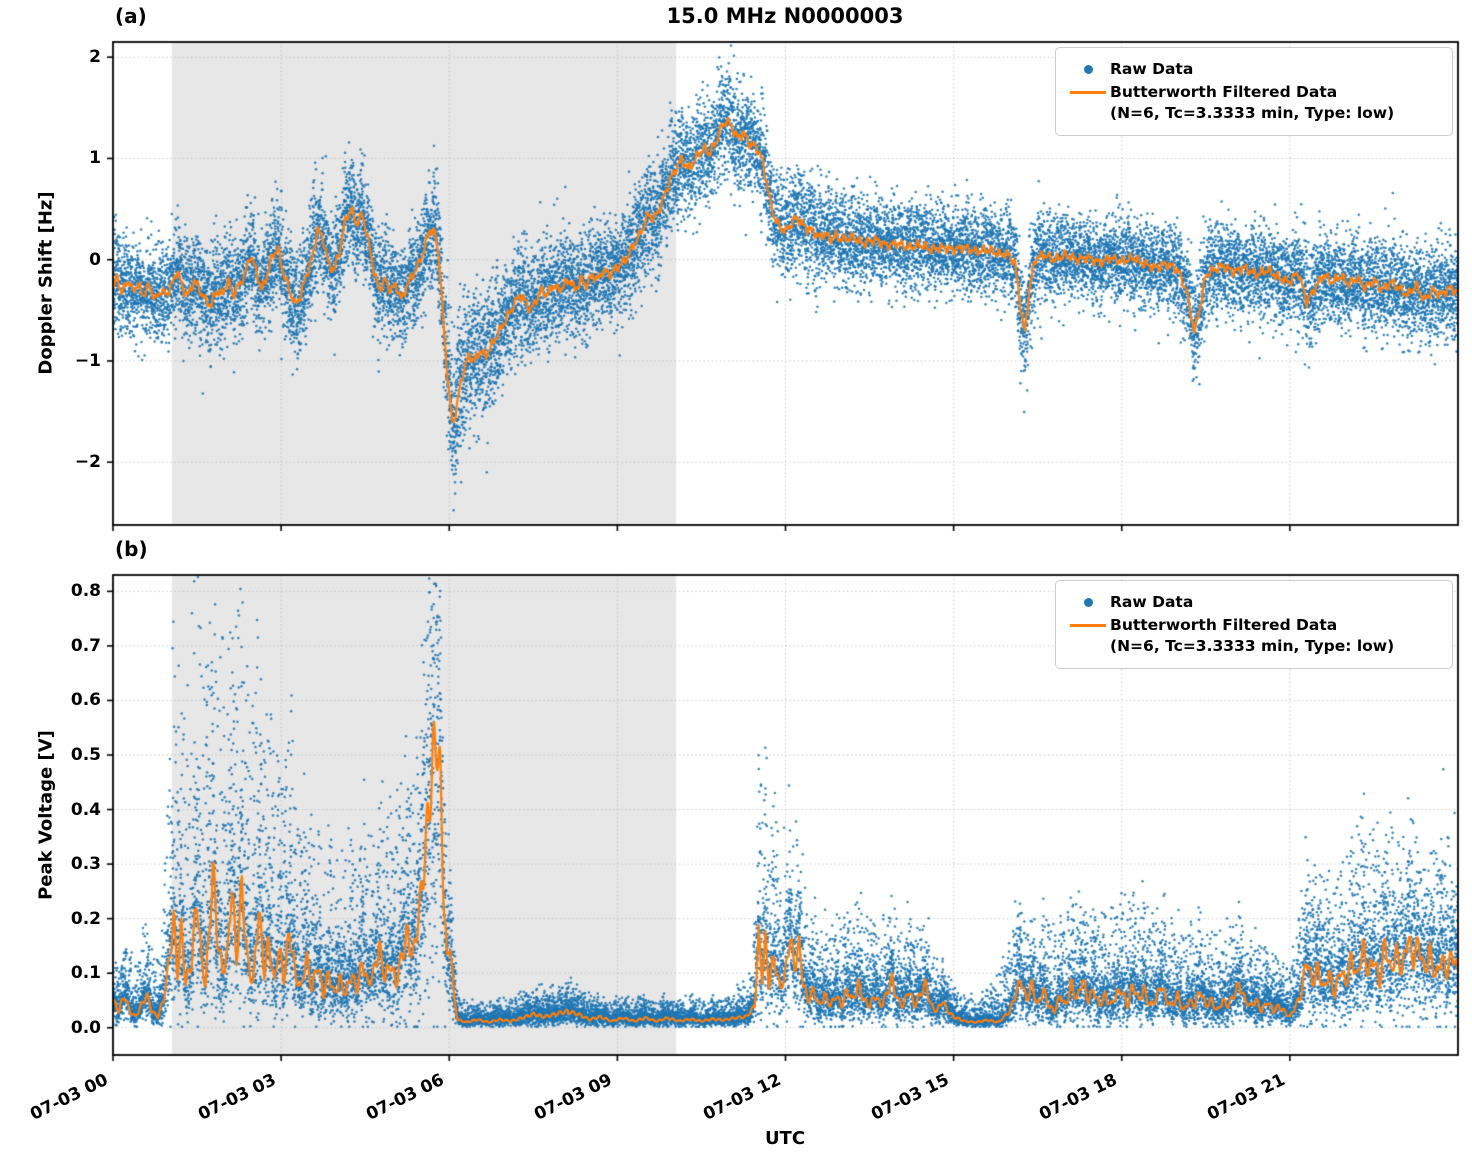 The height and width of the screenshot is (1172, 1472). Describe the element at coordinates (85, 591) in the screenshot. I see `y-tick-label: 0.8` at that location.